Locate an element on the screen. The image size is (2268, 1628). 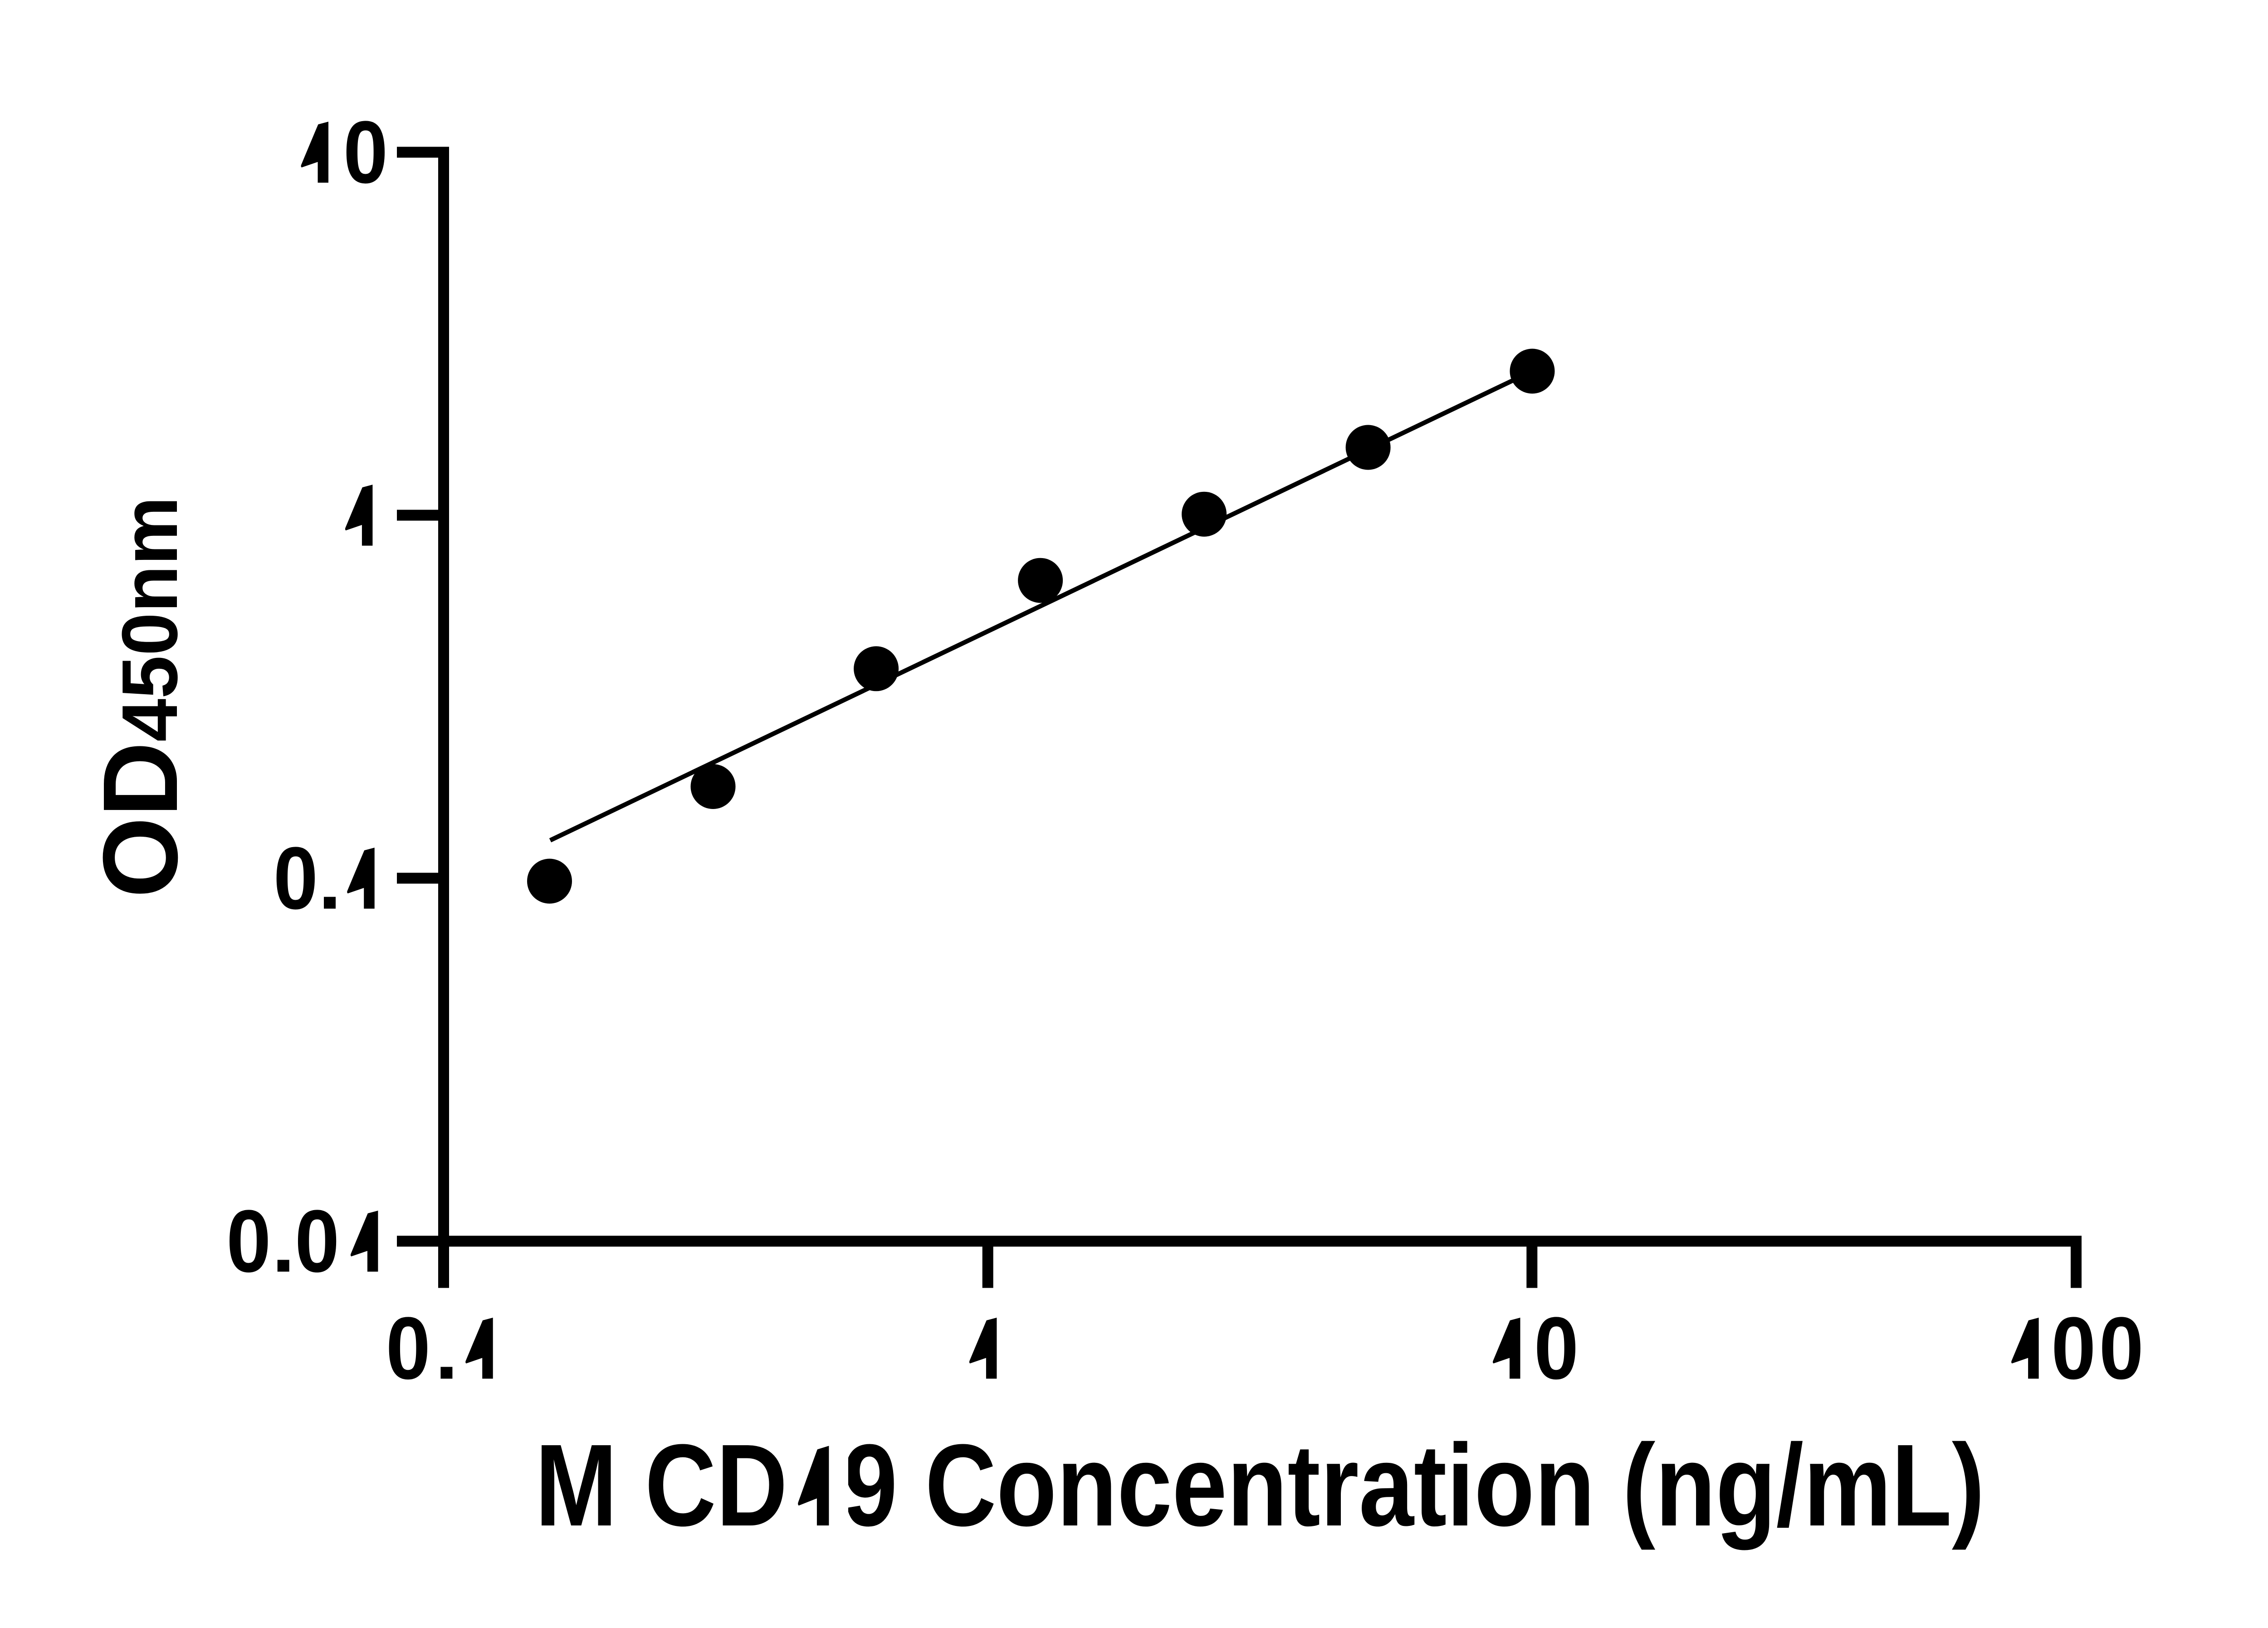
svg-text: OD450nm is located at coordinates (140, 697).